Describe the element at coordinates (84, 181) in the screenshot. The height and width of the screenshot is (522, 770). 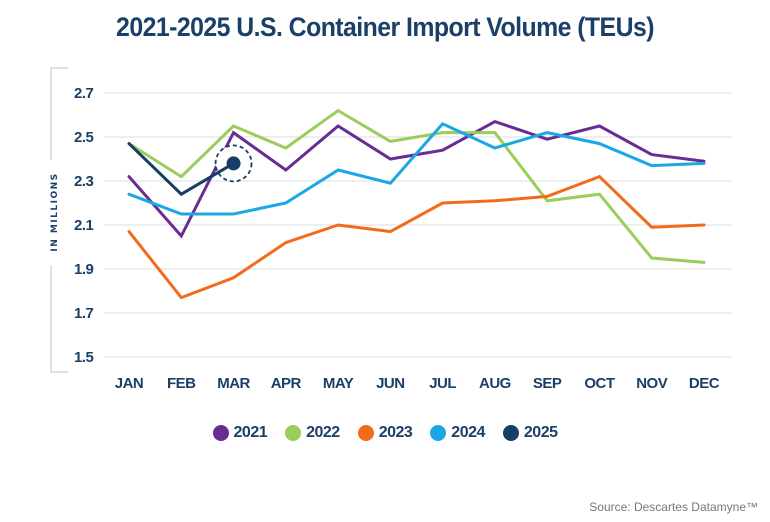
I see `y-tick-label: 2.3` at that location.